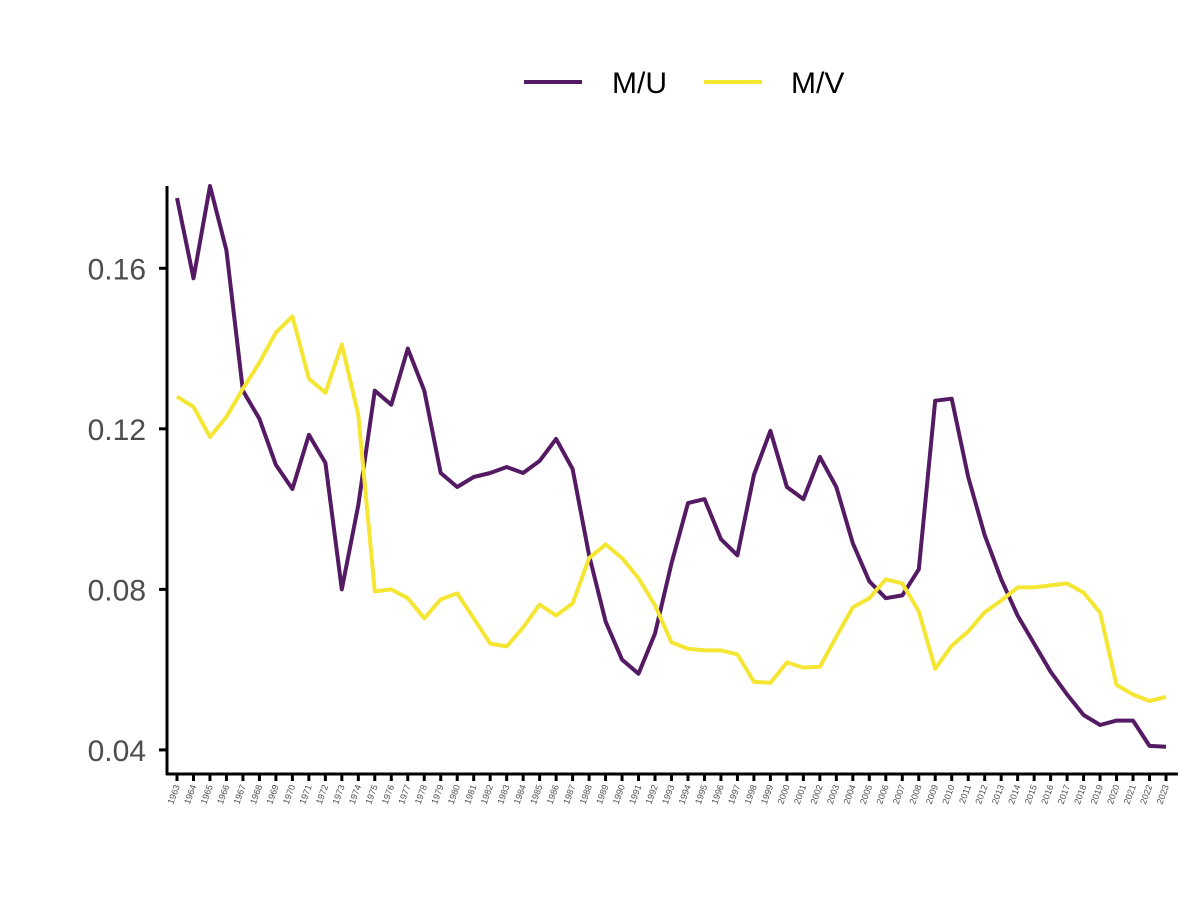 This screenshot has height=900, width=1200. I want to click on x-tick-label: 1982, so click(487, 794).